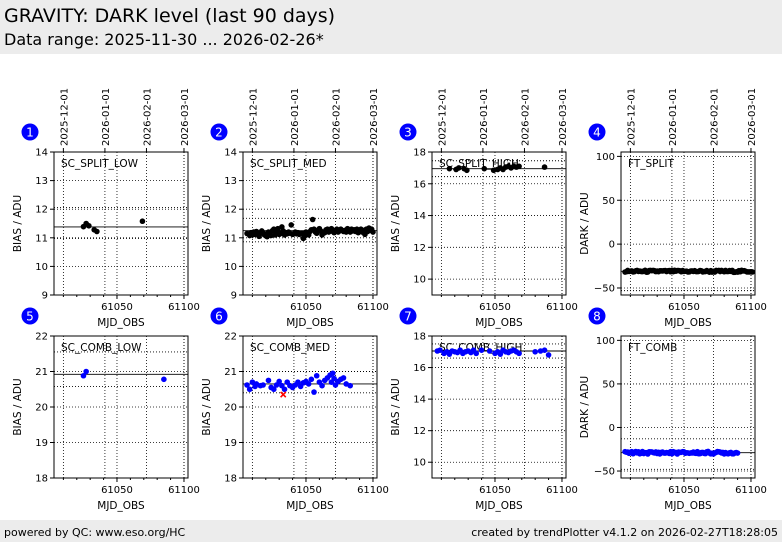 Image resolution: width=782 pixels, height=542 pixels. What do you see at coordinates (101, 348) in the screenshot?
I see `panel-label: SC_COMB_LOW` at bounding box center [101, 348].